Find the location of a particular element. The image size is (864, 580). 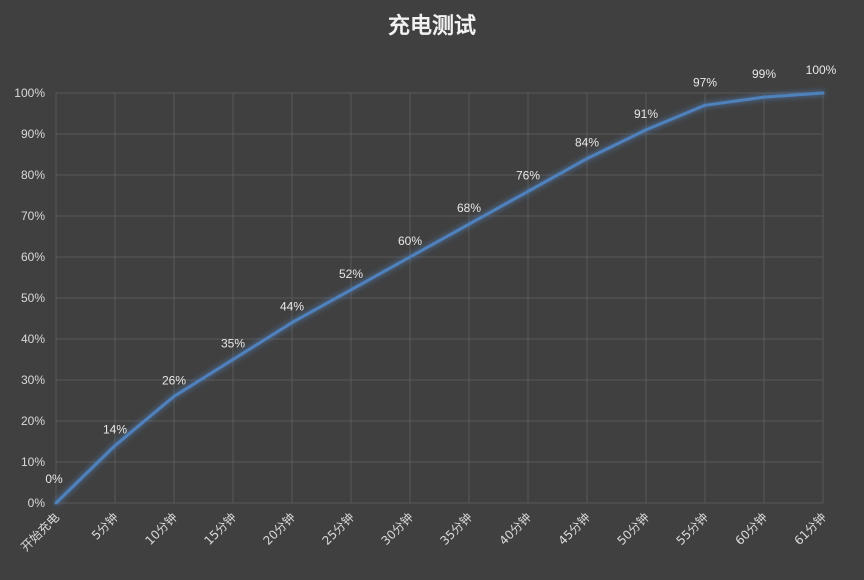

y-tick-label: 50% is located at coordinates (33, 298).